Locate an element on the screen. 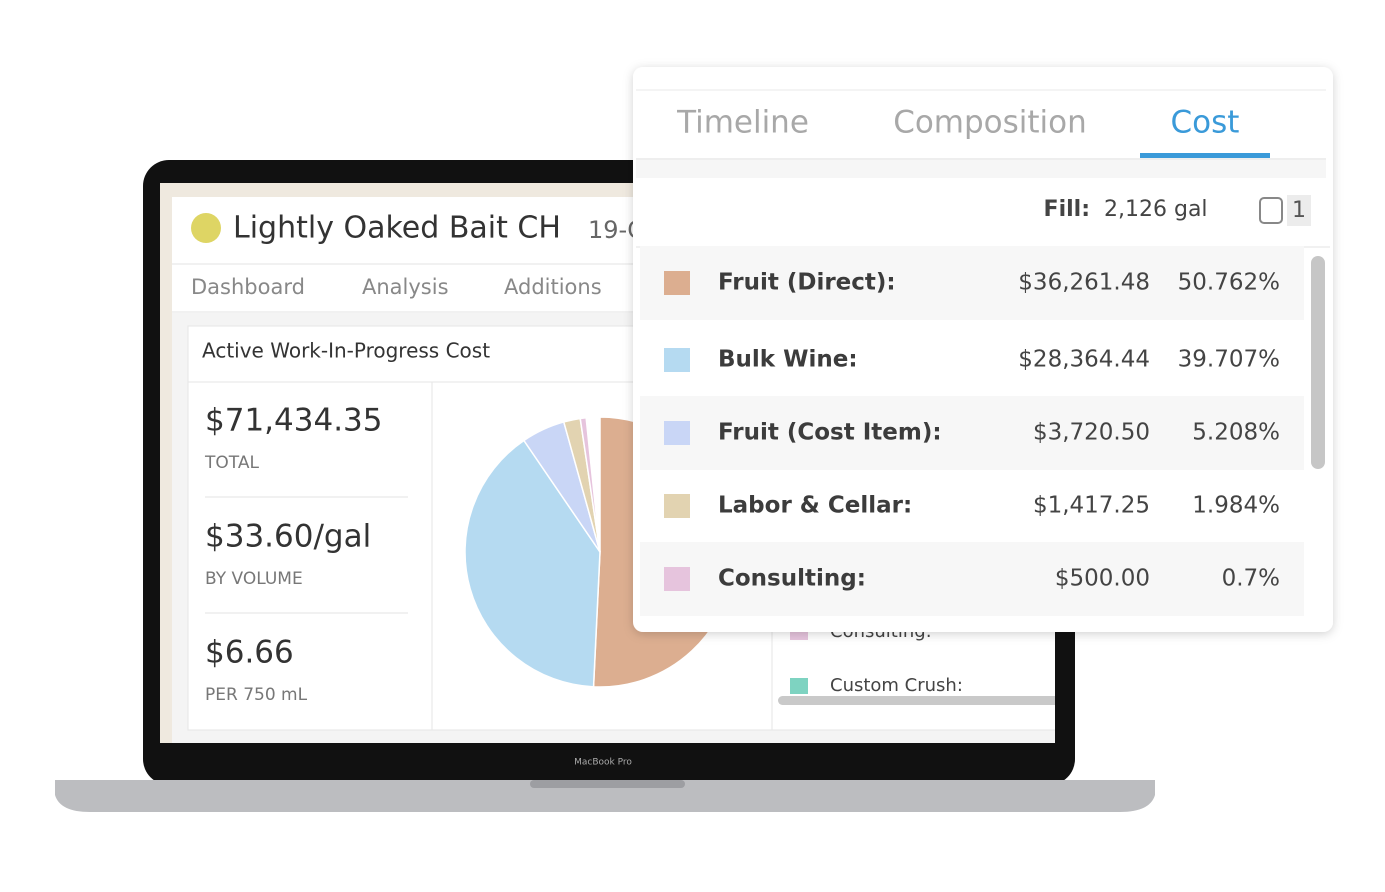  vessel-count: 1 is located at coordinates (1299, 210).